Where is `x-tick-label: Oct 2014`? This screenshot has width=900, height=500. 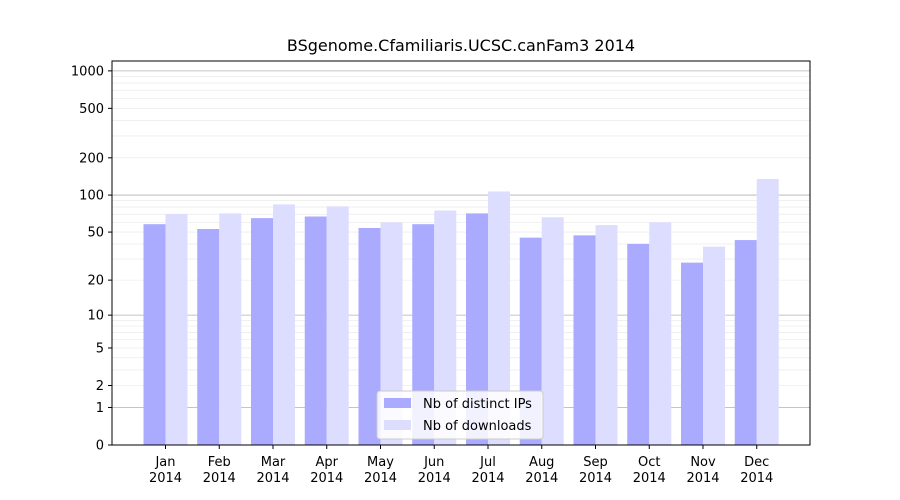
x-tick-label: Oct 2014 is located at coordinates (649, 470).